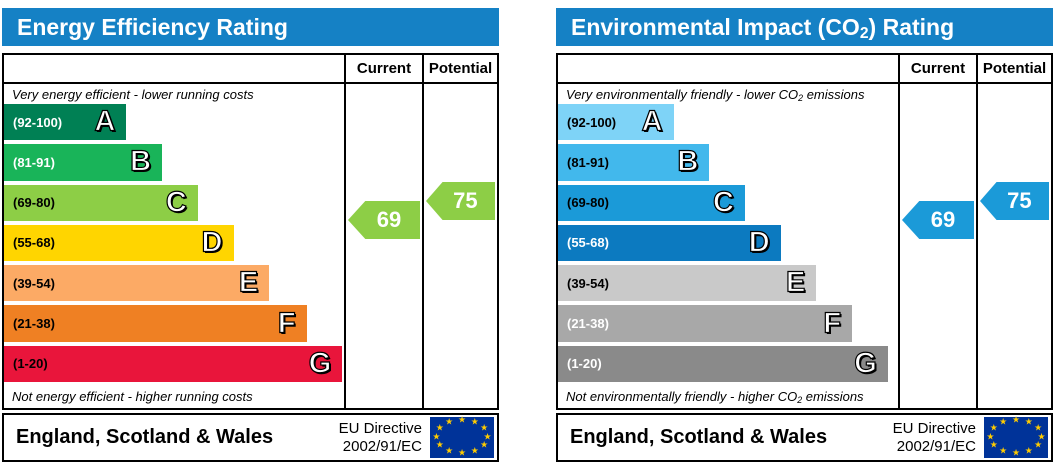  Describe the element at coordinates (588, 162) in the screenshot. I see `band-range: (81-91)` at that location.